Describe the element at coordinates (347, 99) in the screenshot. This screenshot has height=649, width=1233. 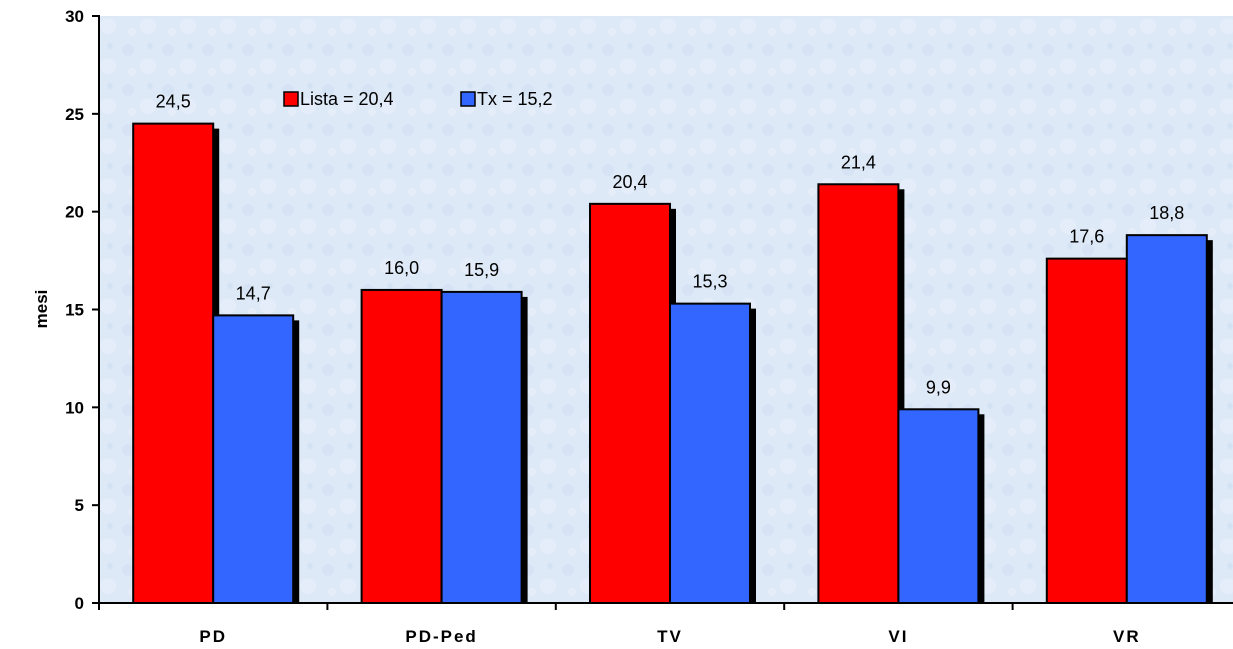
I see `legend-label: Lista = 20,4` at that location.